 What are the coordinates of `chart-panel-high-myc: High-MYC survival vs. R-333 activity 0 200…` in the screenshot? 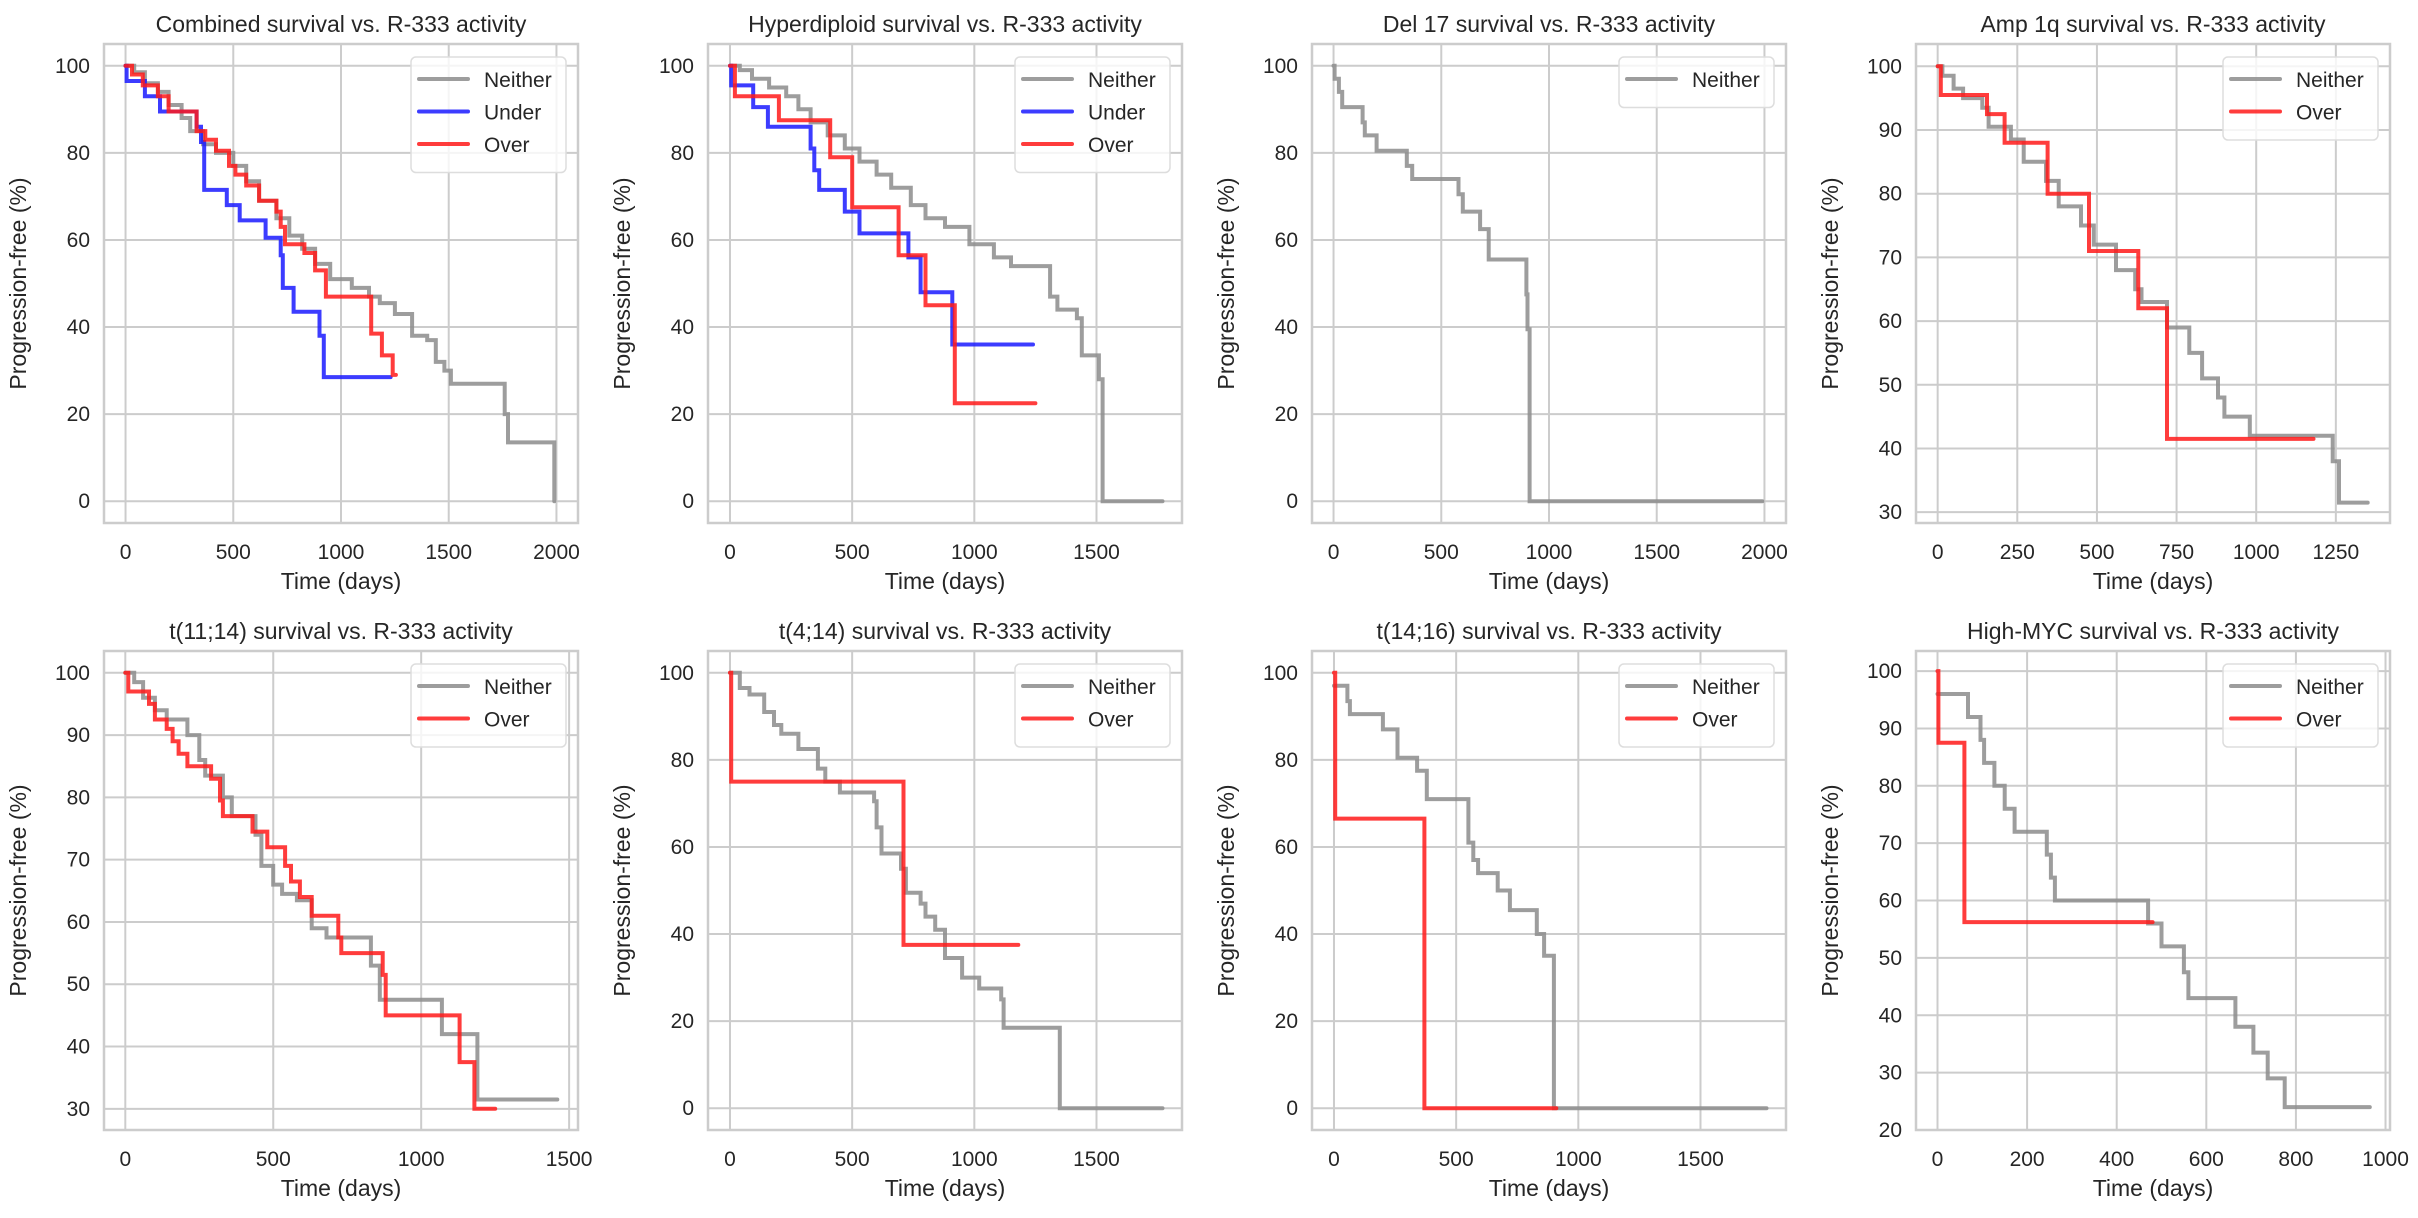 It's located at (2113, 909).